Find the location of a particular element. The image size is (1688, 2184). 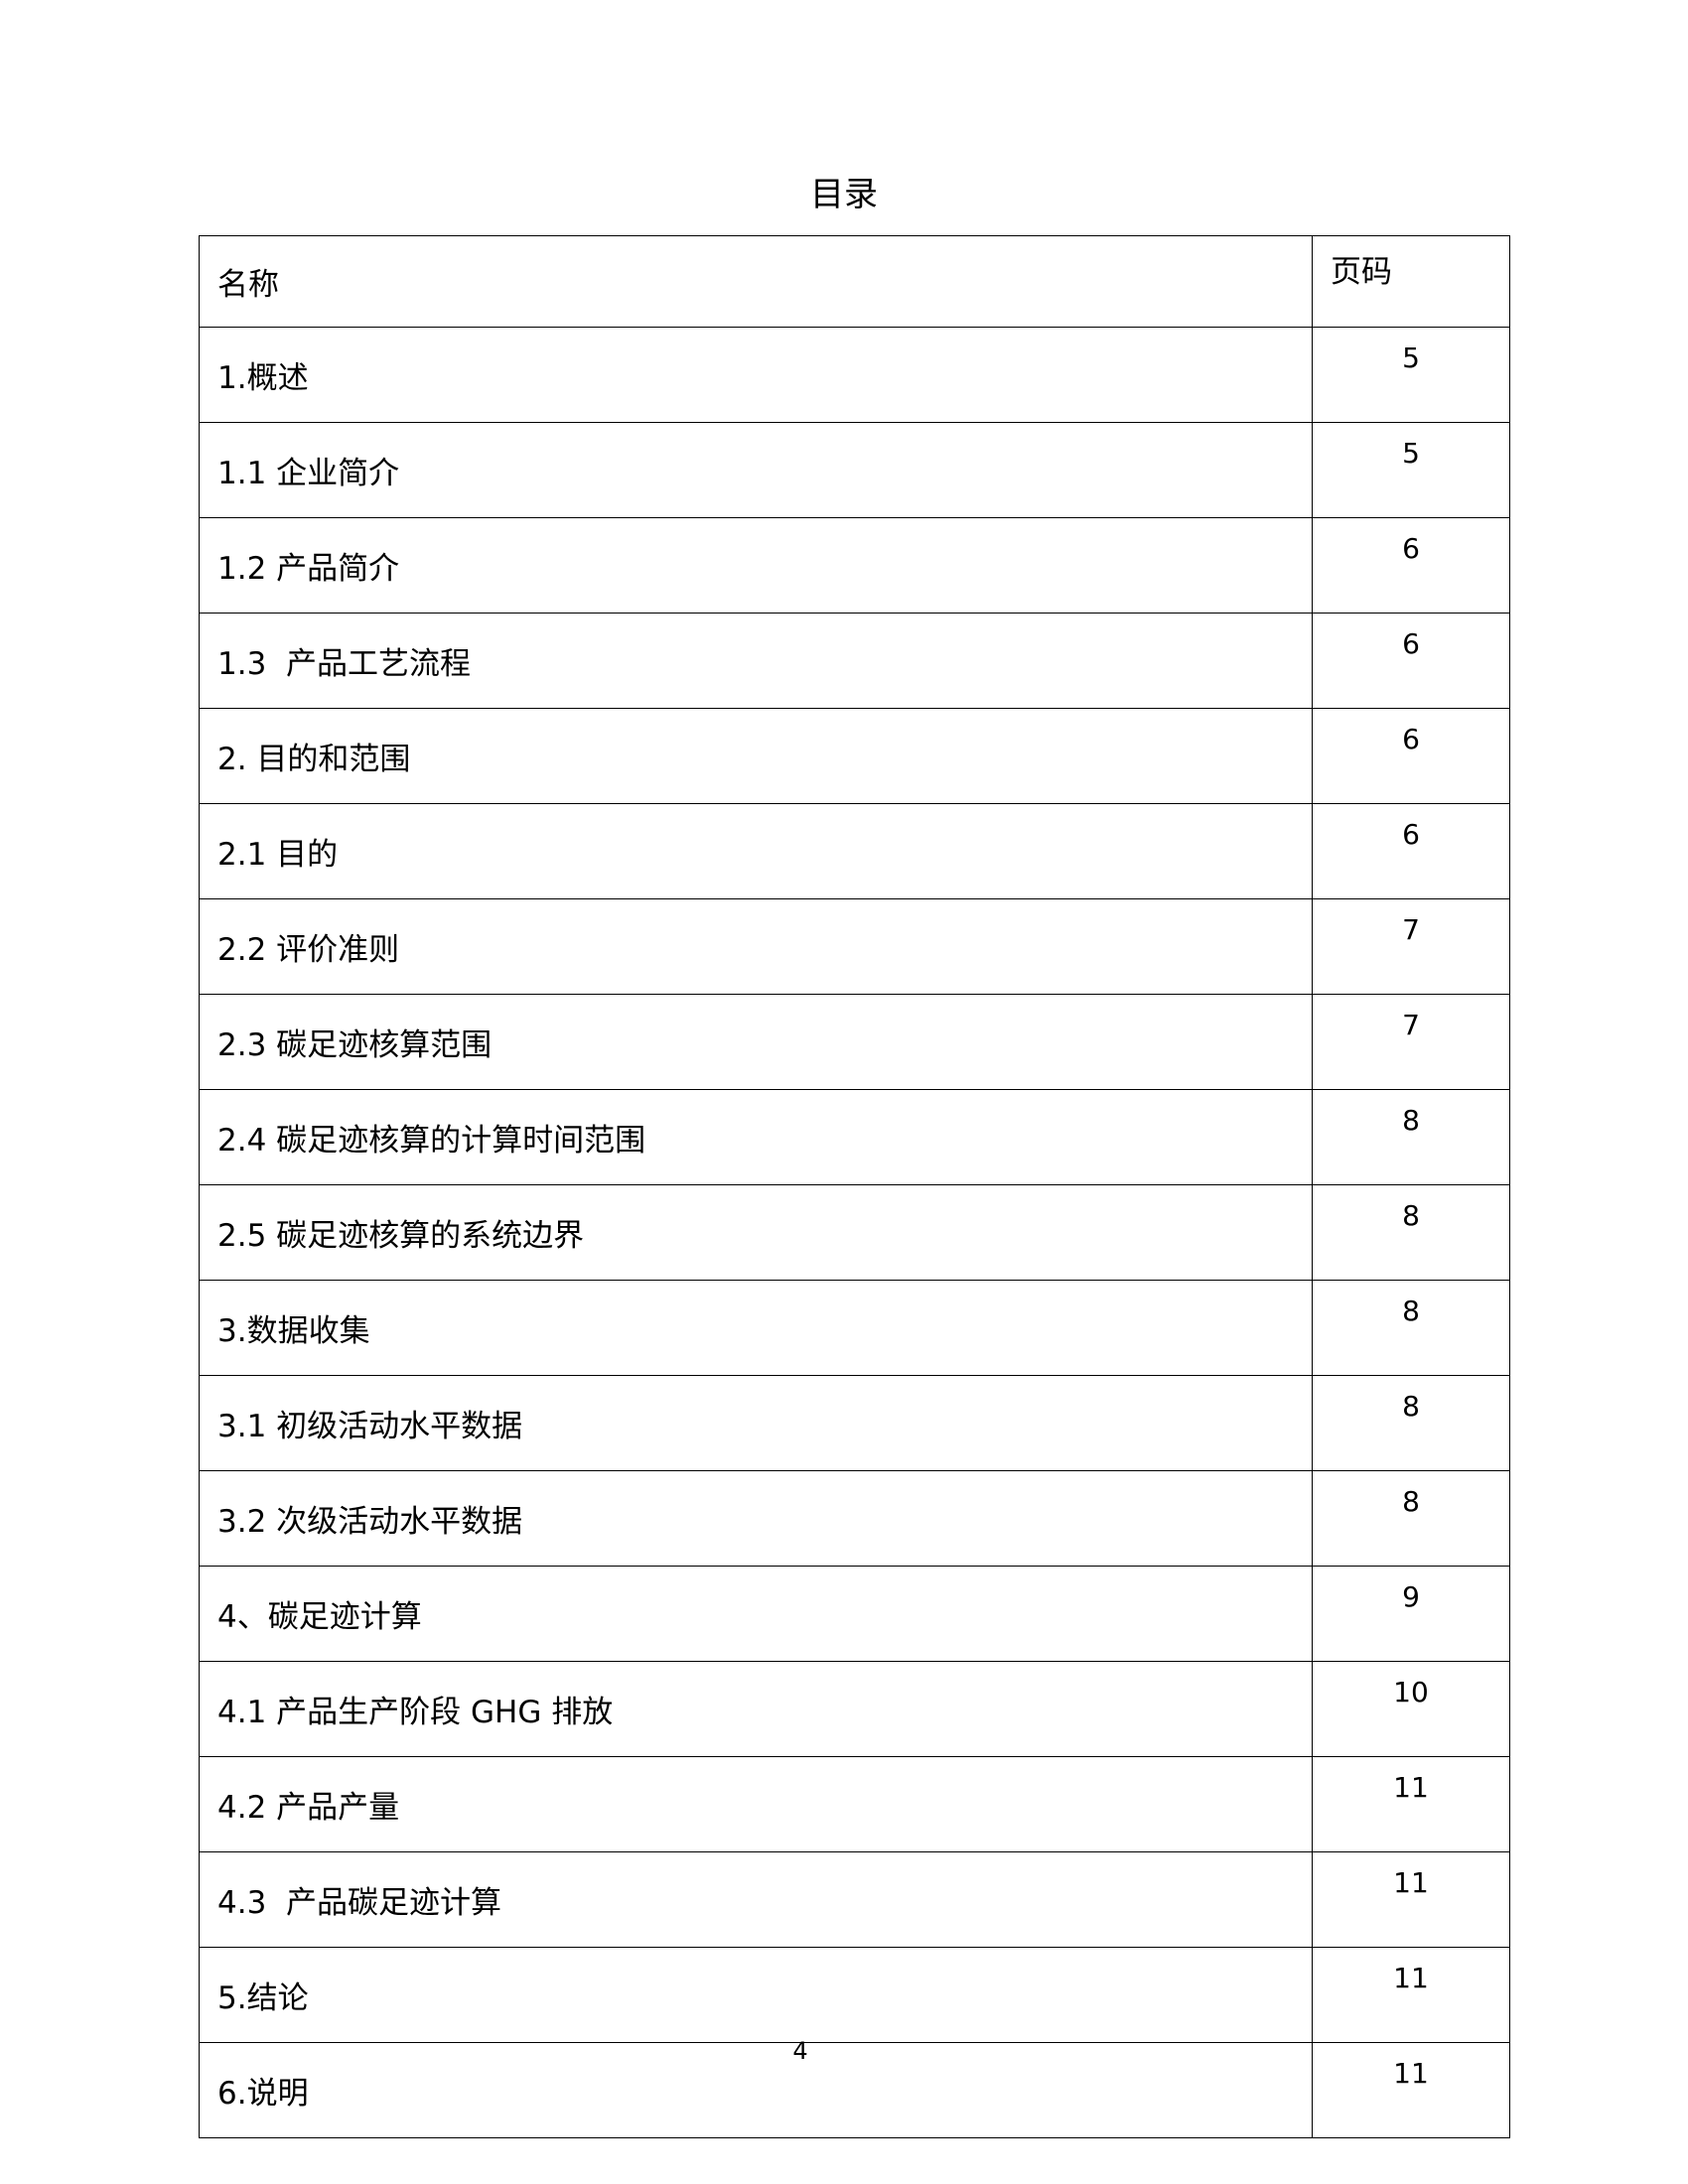

toc-entry-name: 3.2 次级活动水平数据 is located at coordinates (756, 1518).